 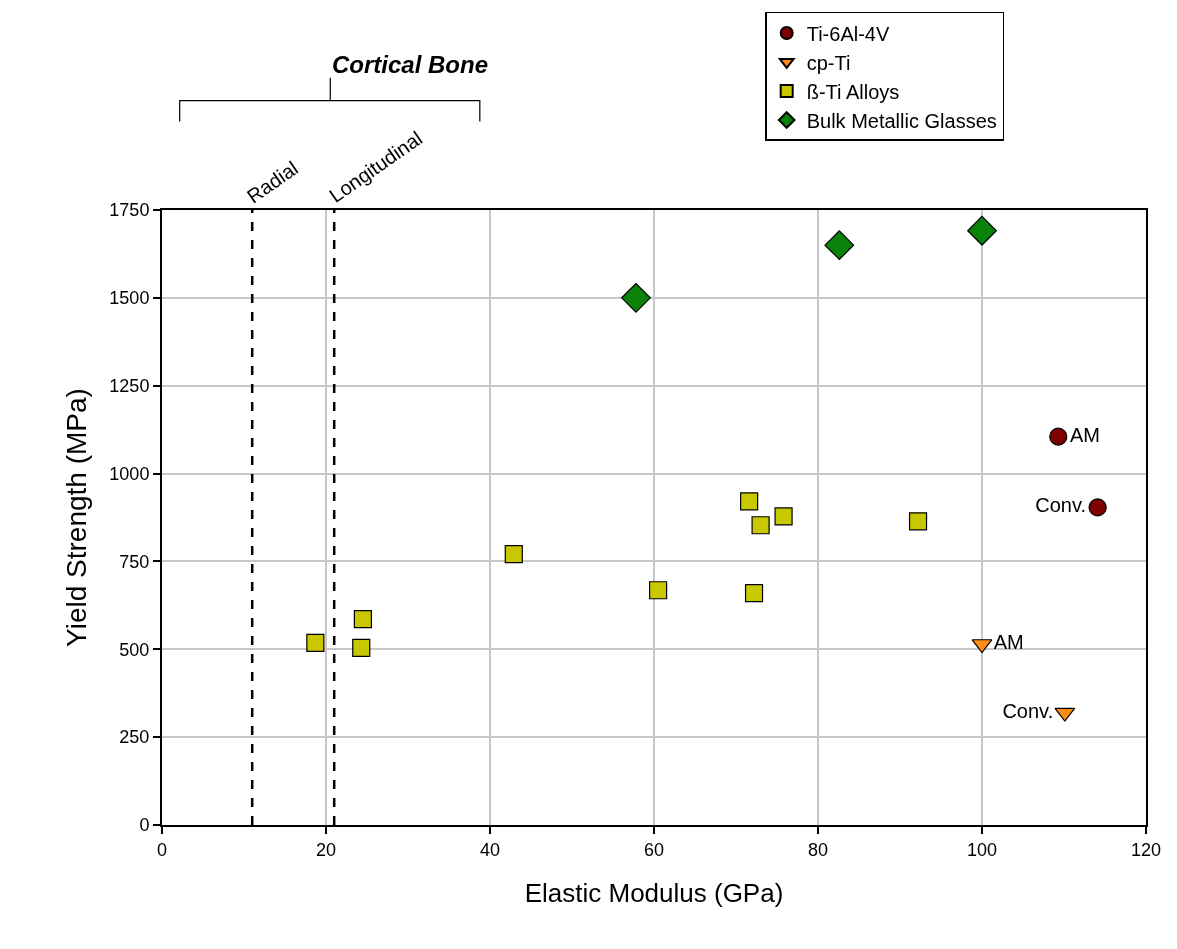 I want to click on y-axis-title: Yield Strength (MPa), so click(x=76, y=517).